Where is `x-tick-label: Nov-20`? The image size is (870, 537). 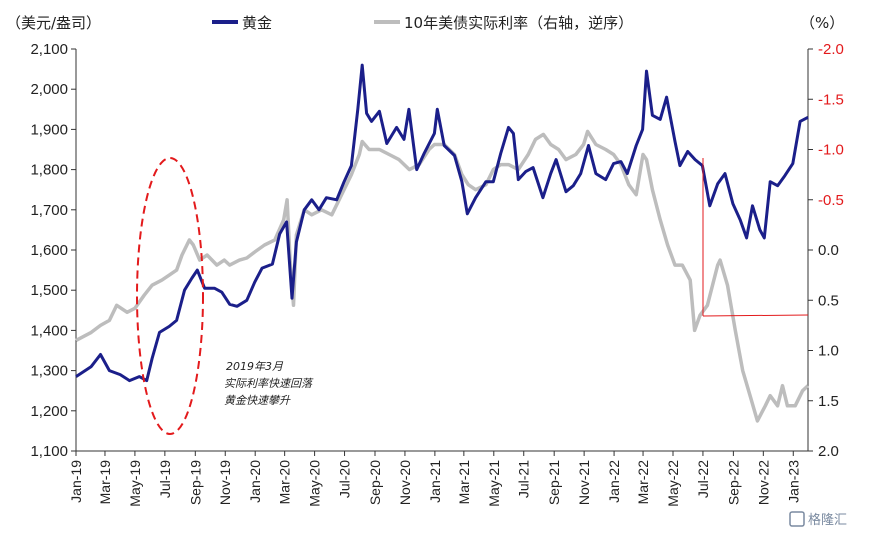 x-tick-label: Nov-20 is located at coordinates (405, 482).